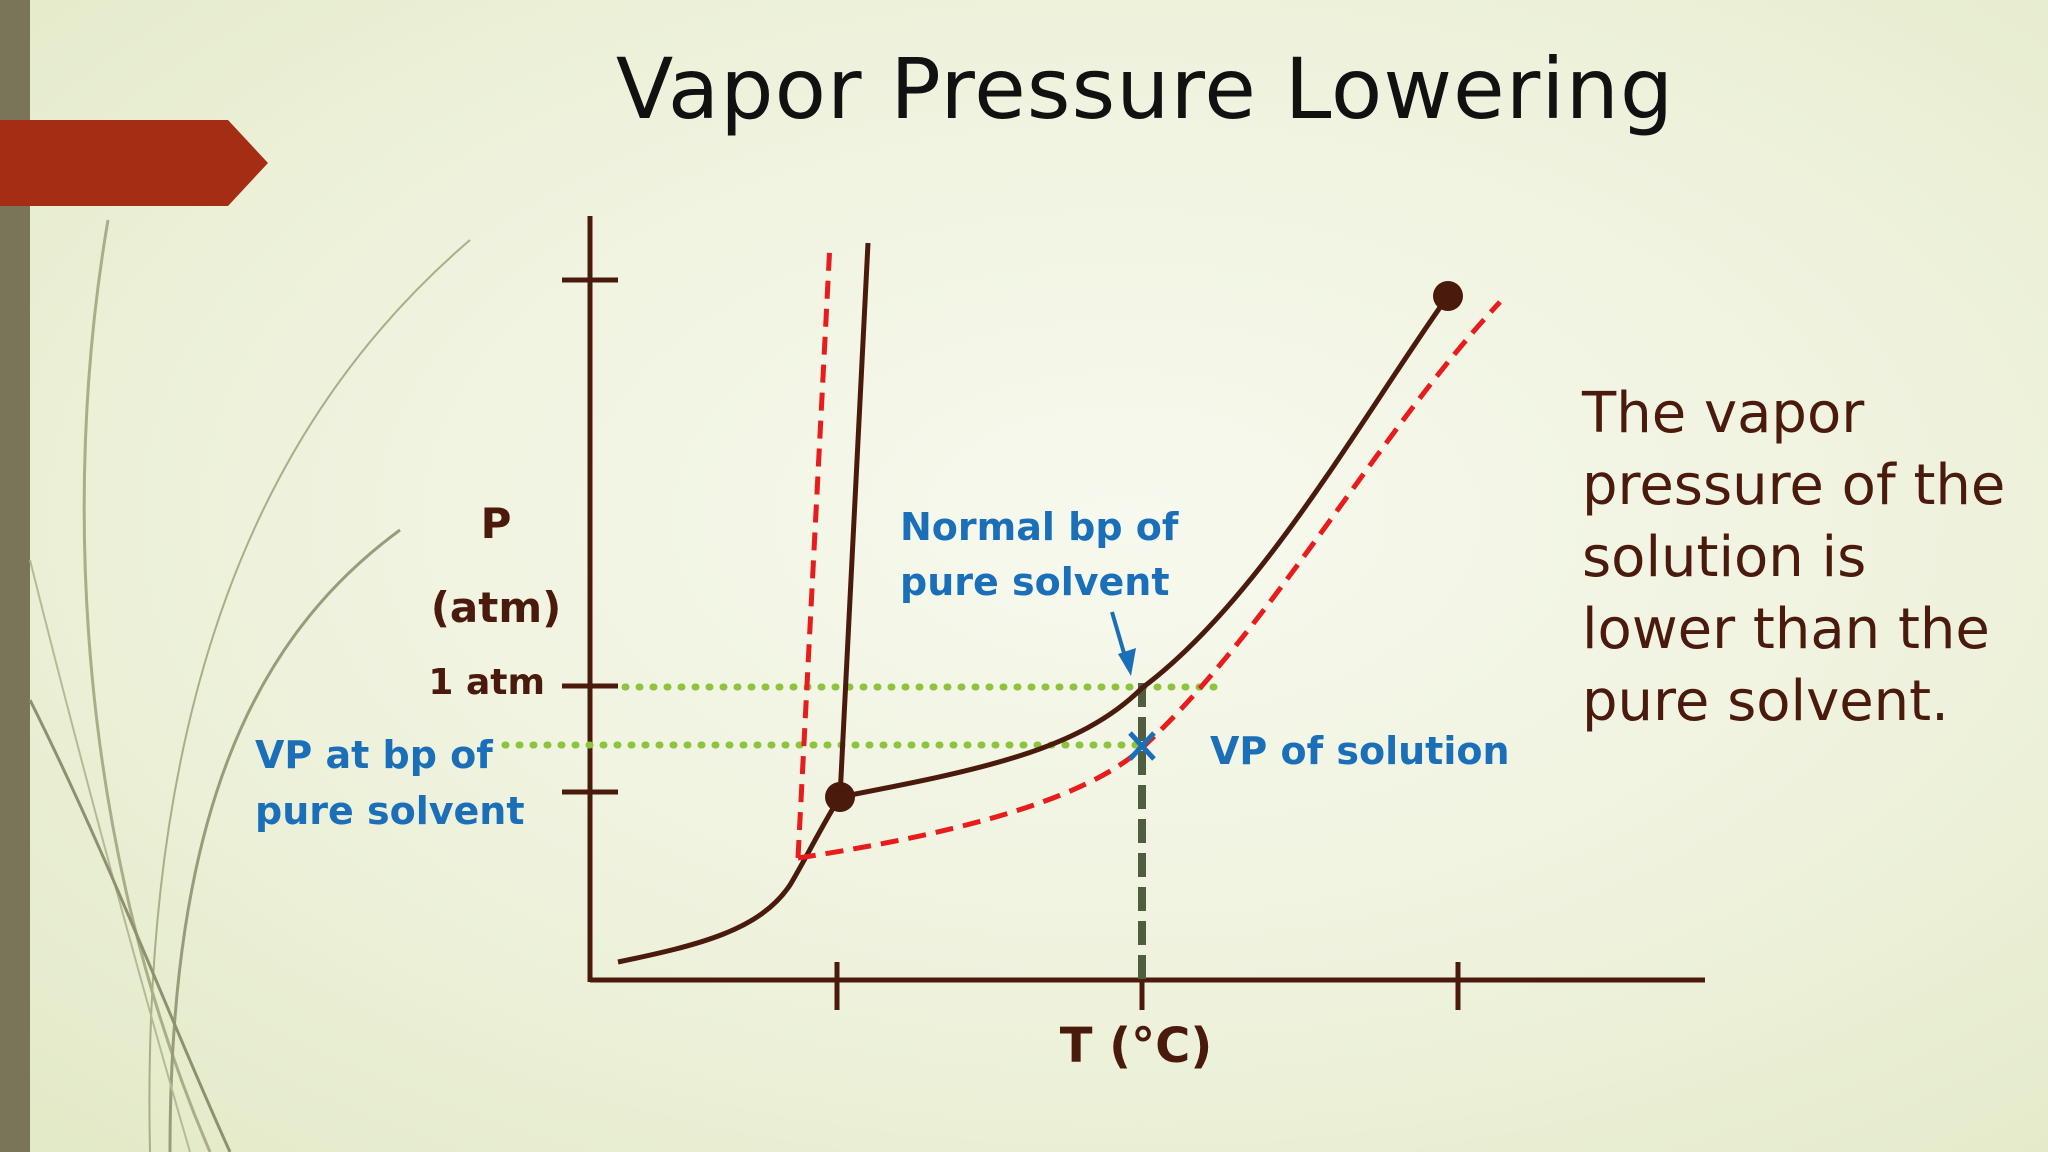 This screenshot has width=2048, height=1152. I want to click on accent-arrow-banner, so click(134, 163).